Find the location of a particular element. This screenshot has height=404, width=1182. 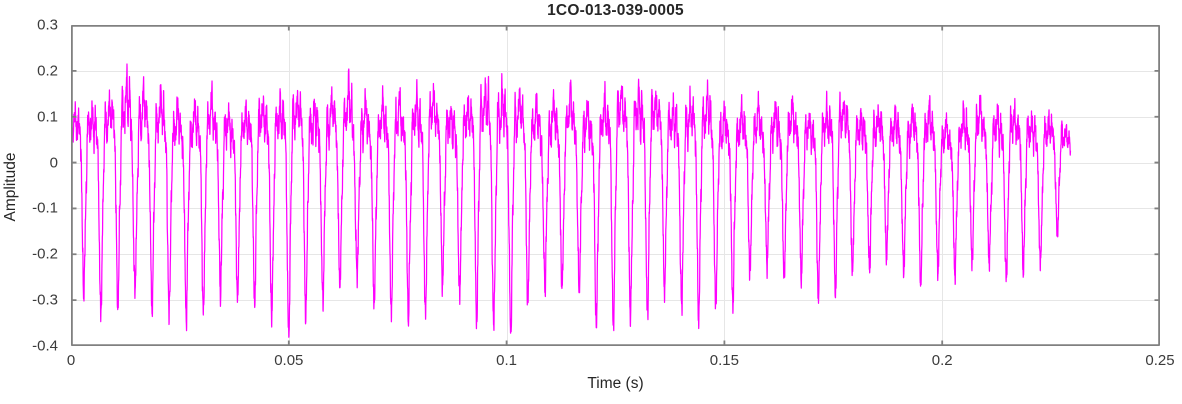

y-tick-label: -0.2 is located at coordinates (45, 254).